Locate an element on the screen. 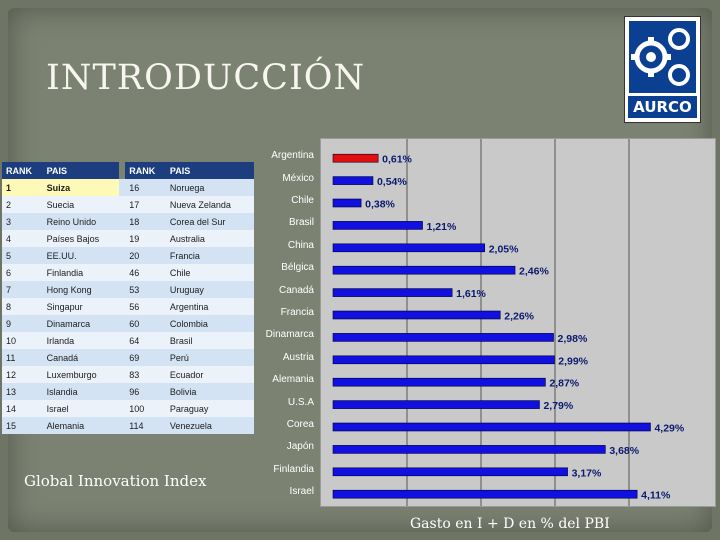 This screenshot has height=540, width=720. data-label: 1,61% is located at coordinates (471, 294).